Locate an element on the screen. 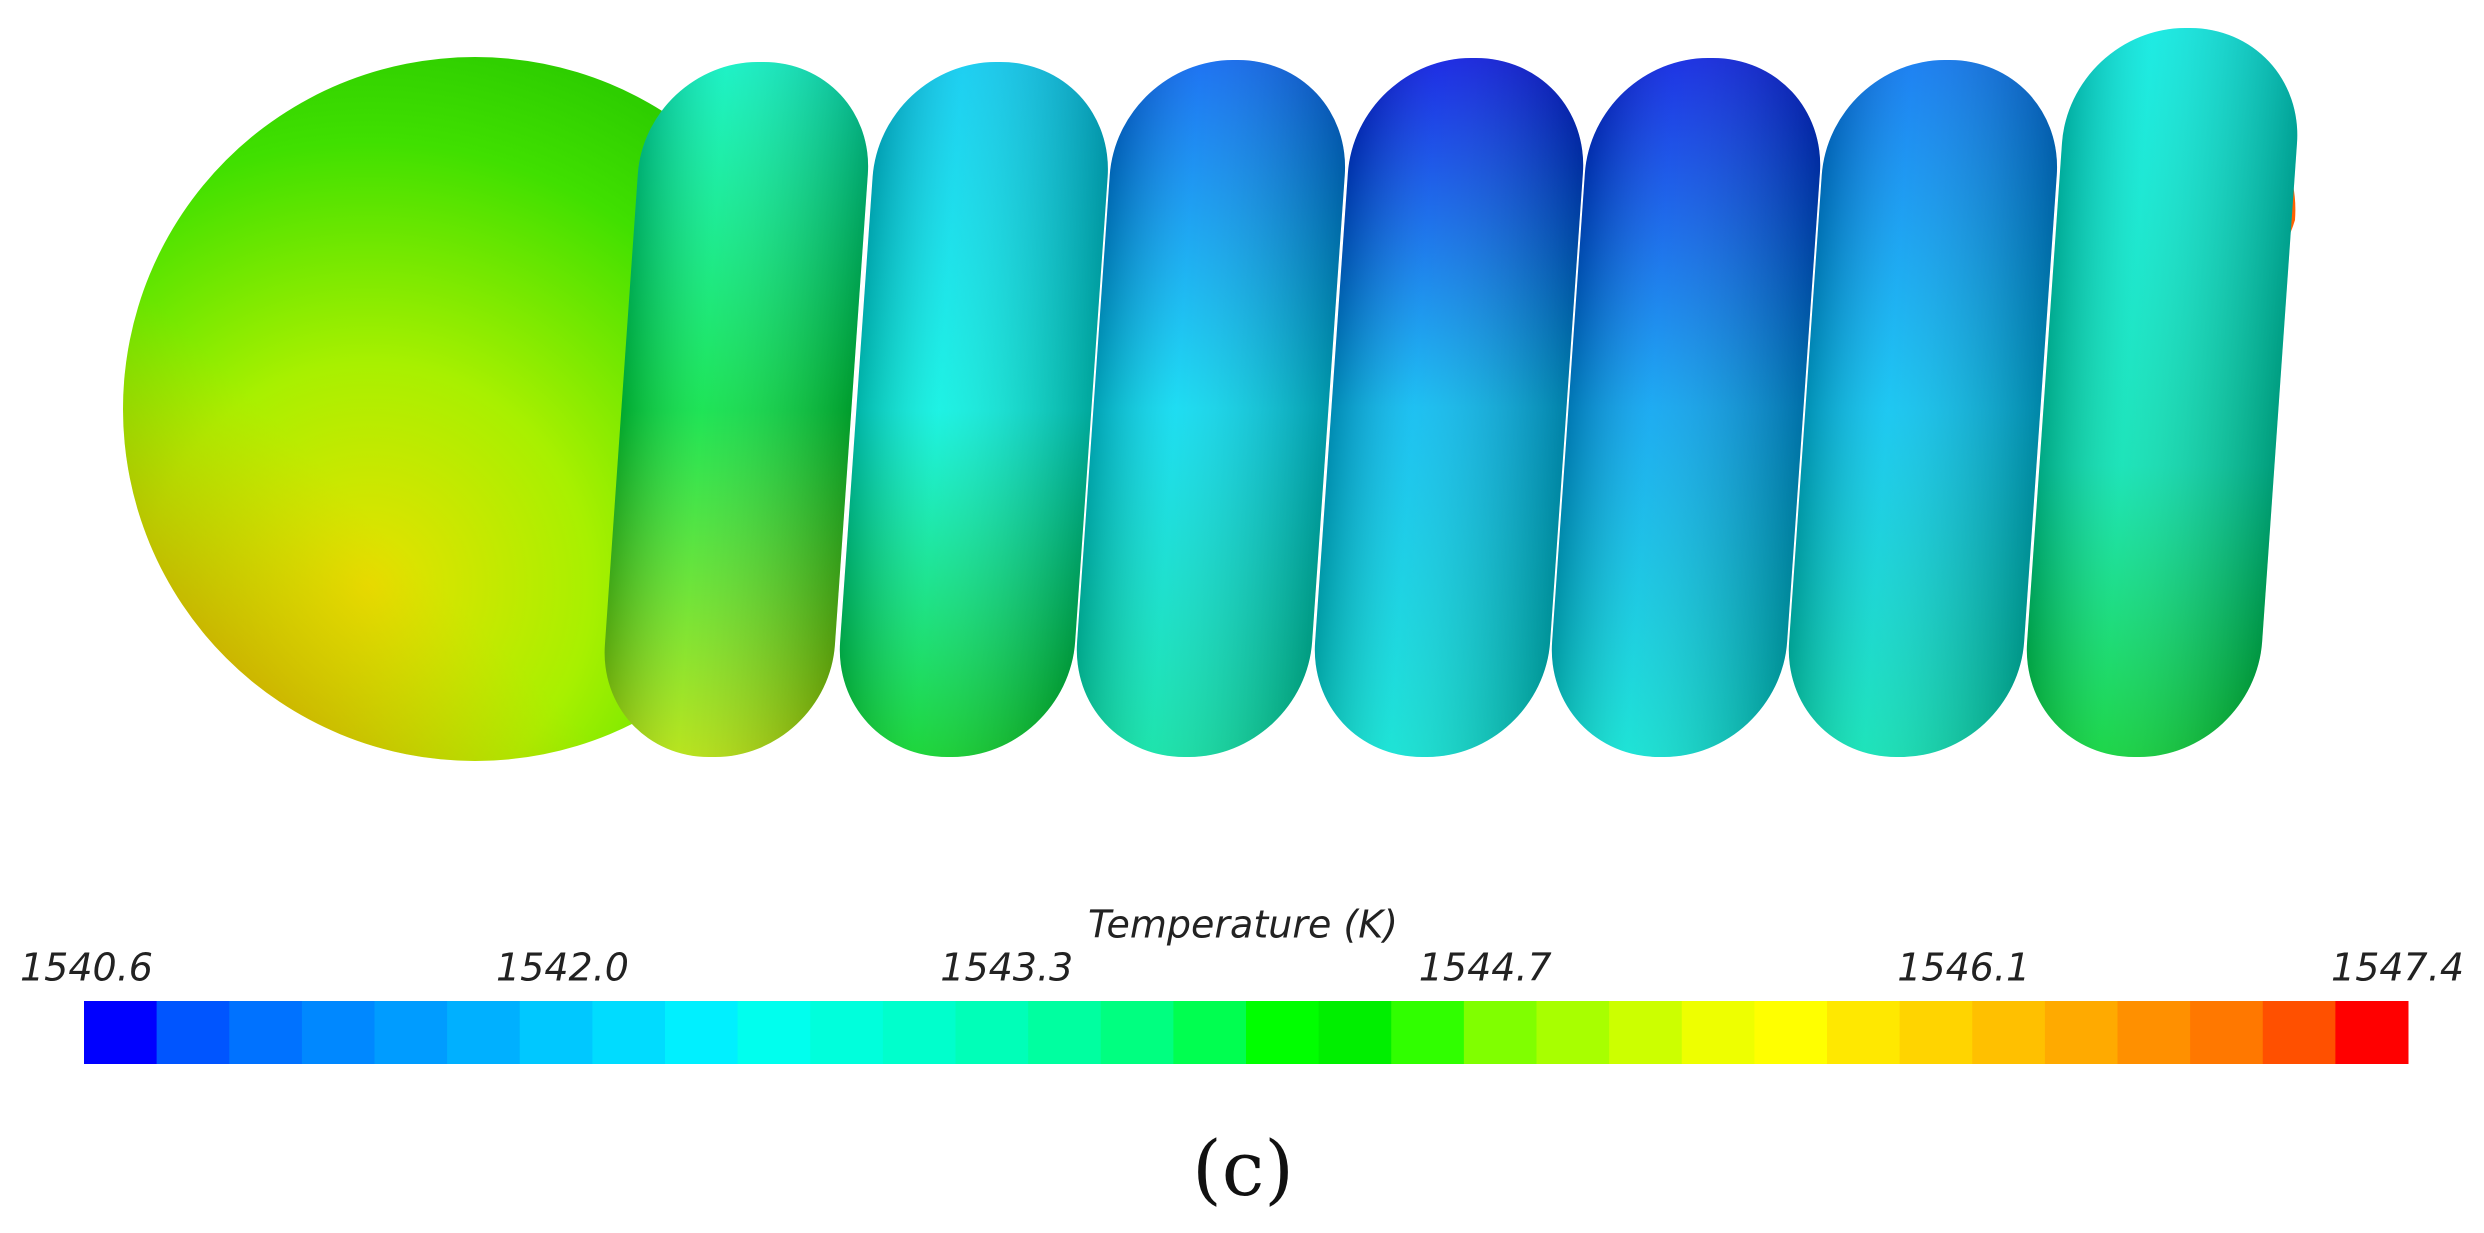  colorbar-tick-label: 1542.0 is located at coordinates (562, 968).